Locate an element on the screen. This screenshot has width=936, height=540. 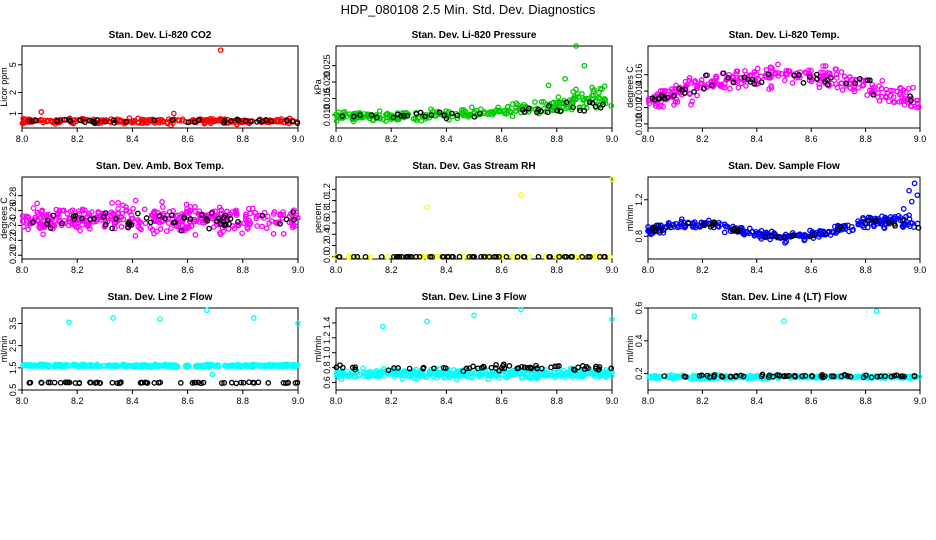
y-tick-label: 0.22 is located at coordinates (13, 241).